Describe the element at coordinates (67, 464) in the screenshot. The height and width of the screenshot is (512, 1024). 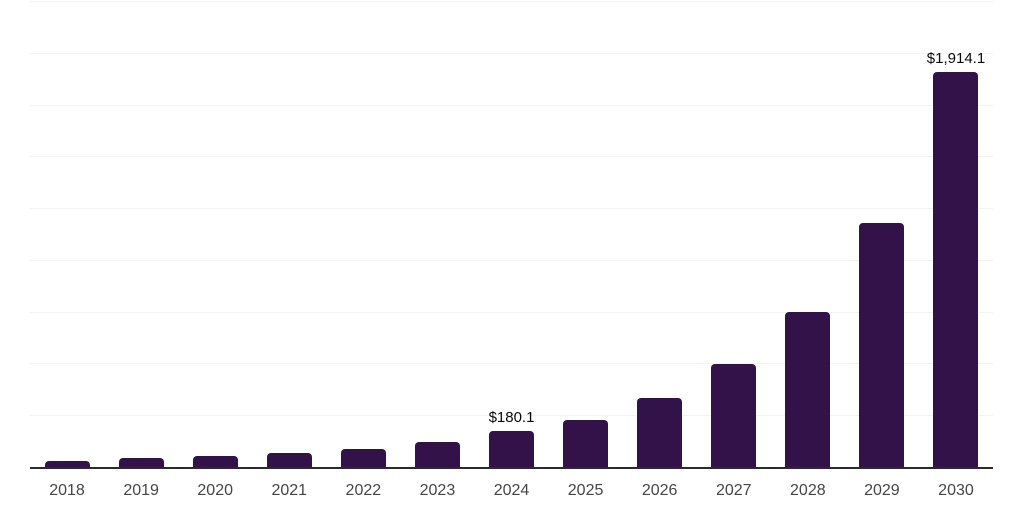
I see `bar-2018` at that location.